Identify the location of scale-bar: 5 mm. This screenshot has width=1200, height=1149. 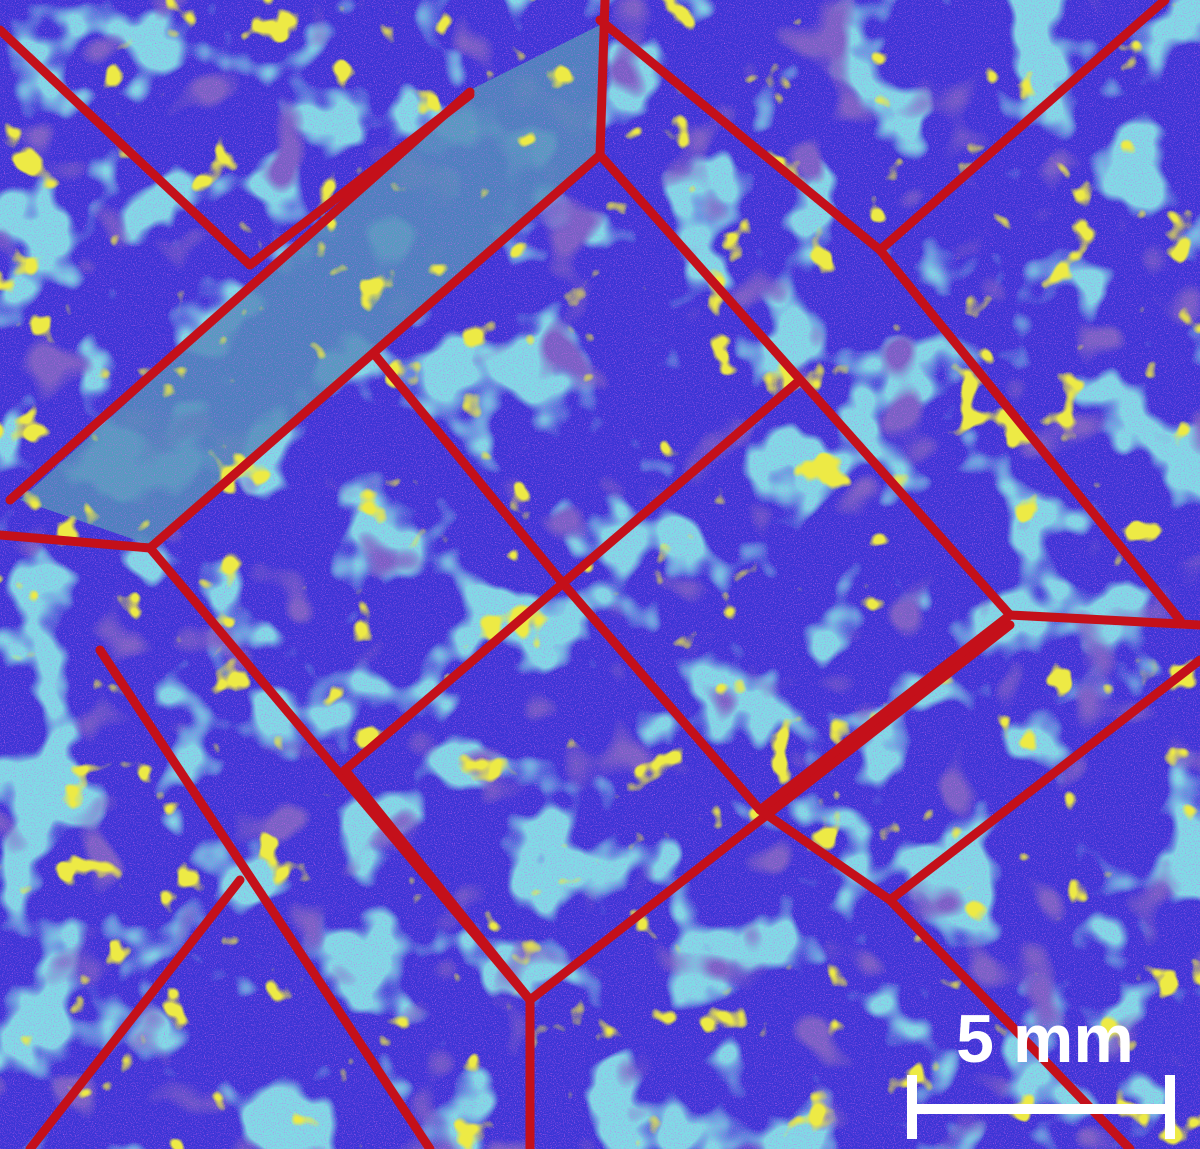
(1041, 1070).